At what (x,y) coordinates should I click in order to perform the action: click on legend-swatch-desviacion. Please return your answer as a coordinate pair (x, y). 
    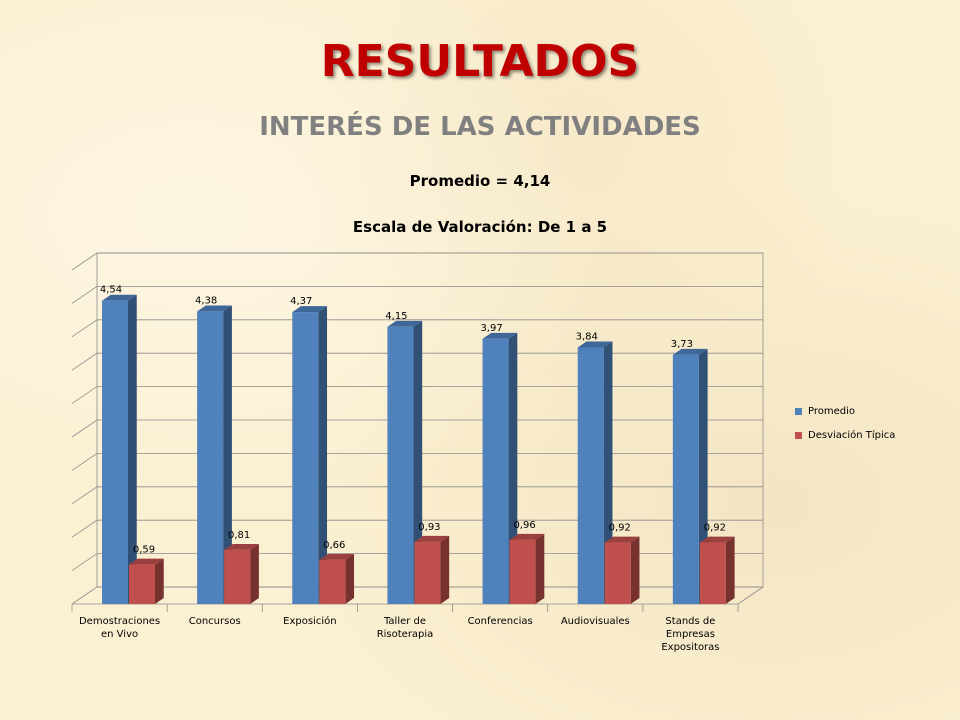
    Looking at the image, I should click on (798, 435).